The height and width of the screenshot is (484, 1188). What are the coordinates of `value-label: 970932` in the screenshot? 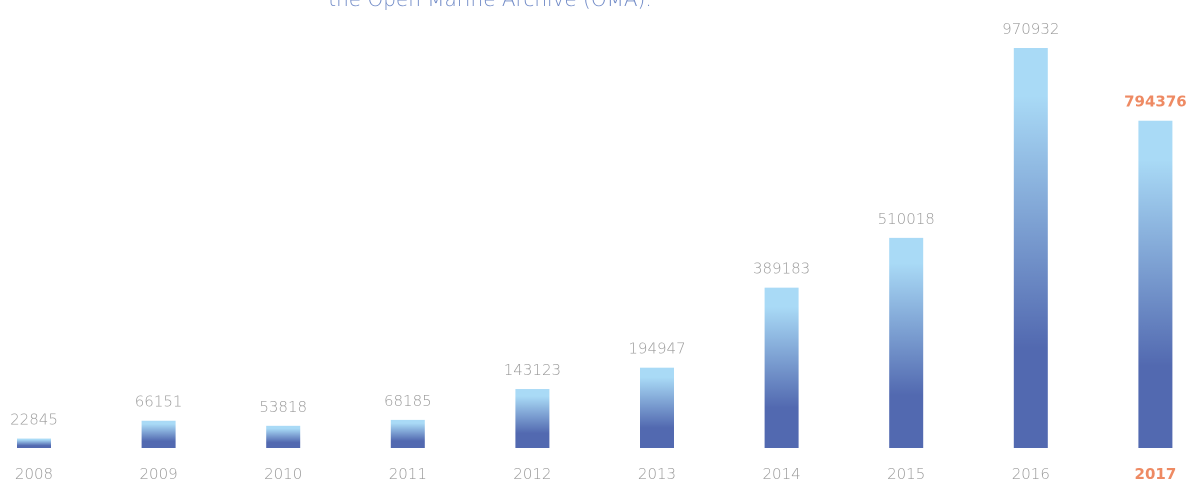 It's located at (1030, 29).